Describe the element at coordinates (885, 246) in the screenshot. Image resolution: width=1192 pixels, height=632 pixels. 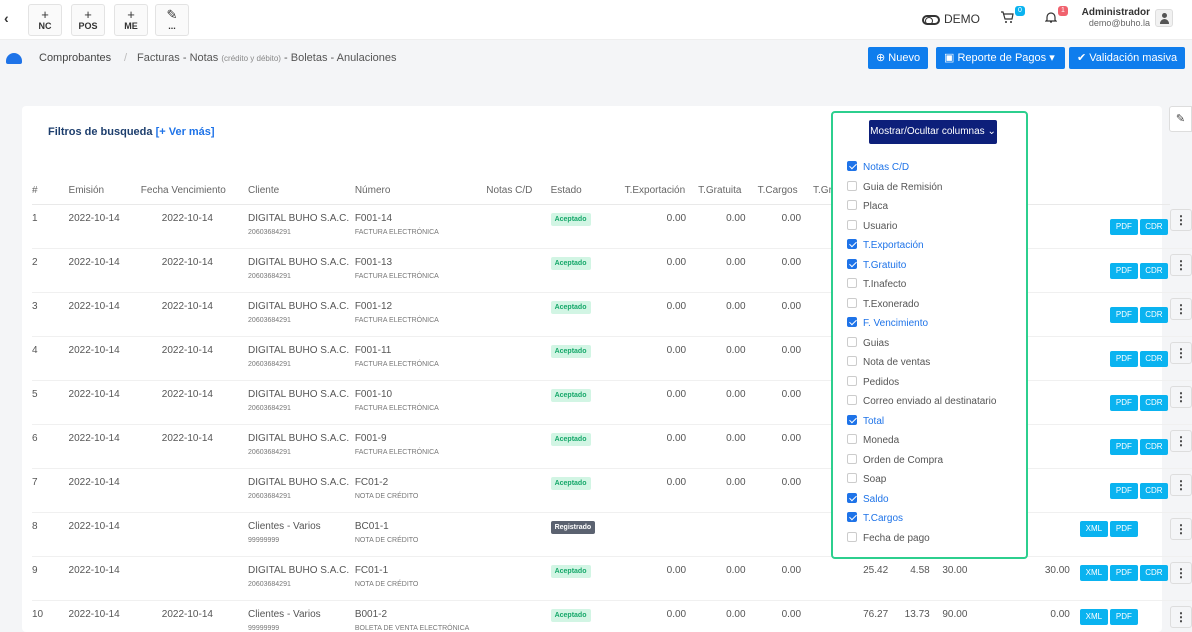
I see `column-option: T.Exportación` at that location.